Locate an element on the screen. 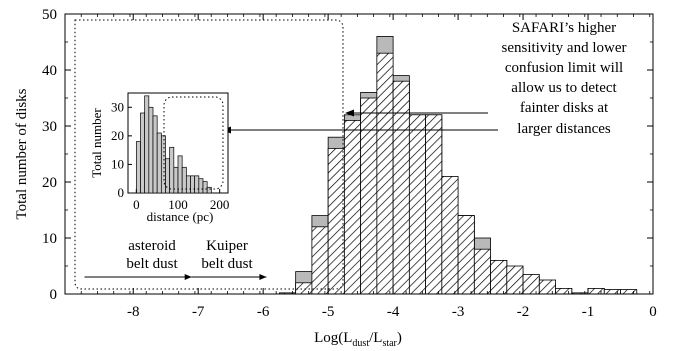 The height and width of the screenshot is (351, 673). inset-y-axis: 0 10 20 30 is located at coordinates (121, 149).